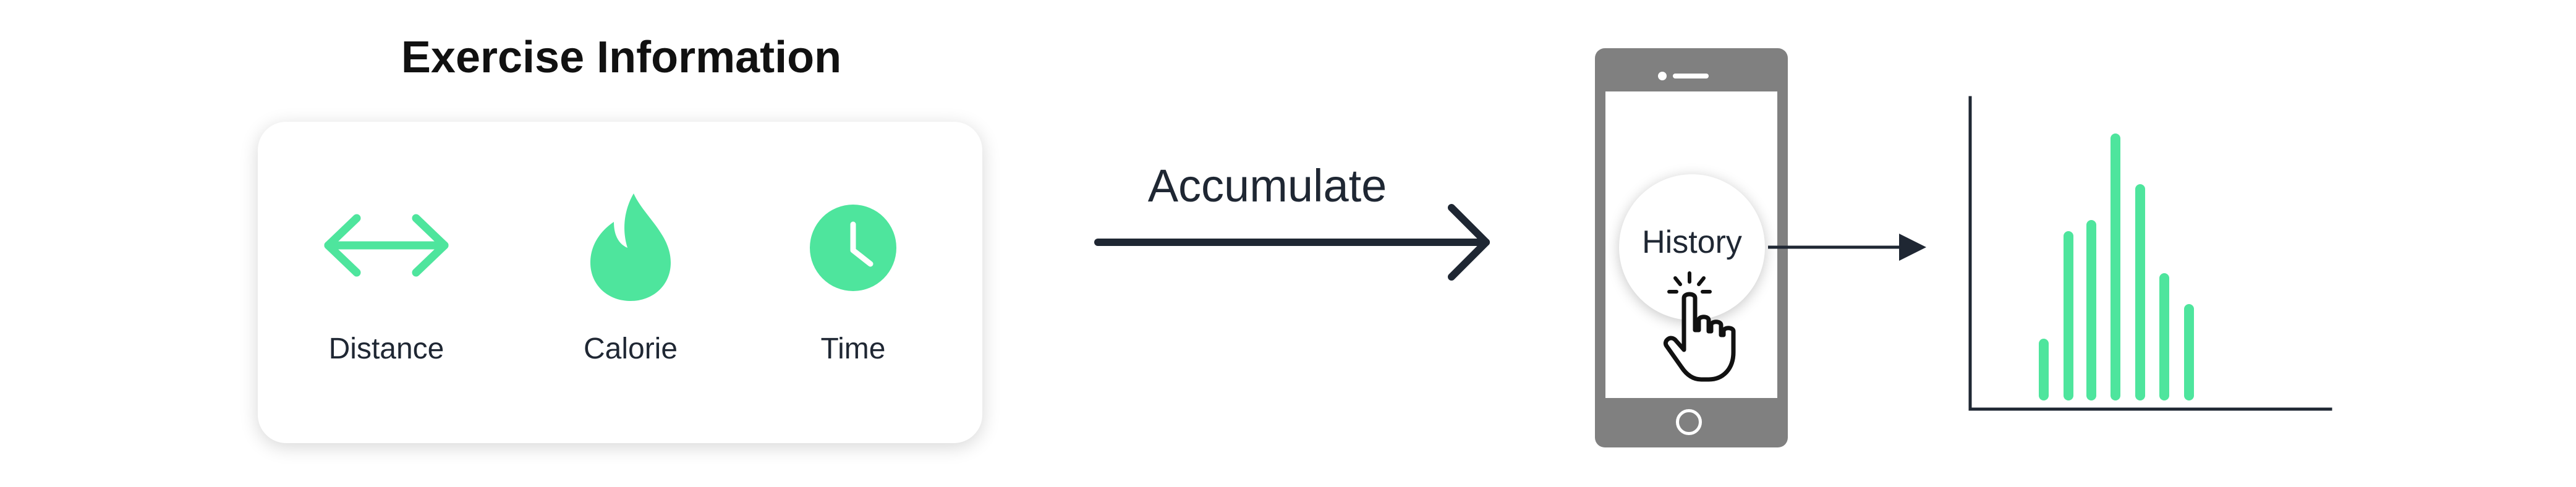  Describe the element at coordinates (1689, 422) in the screenshot. I see `phone-home-button` at that location.